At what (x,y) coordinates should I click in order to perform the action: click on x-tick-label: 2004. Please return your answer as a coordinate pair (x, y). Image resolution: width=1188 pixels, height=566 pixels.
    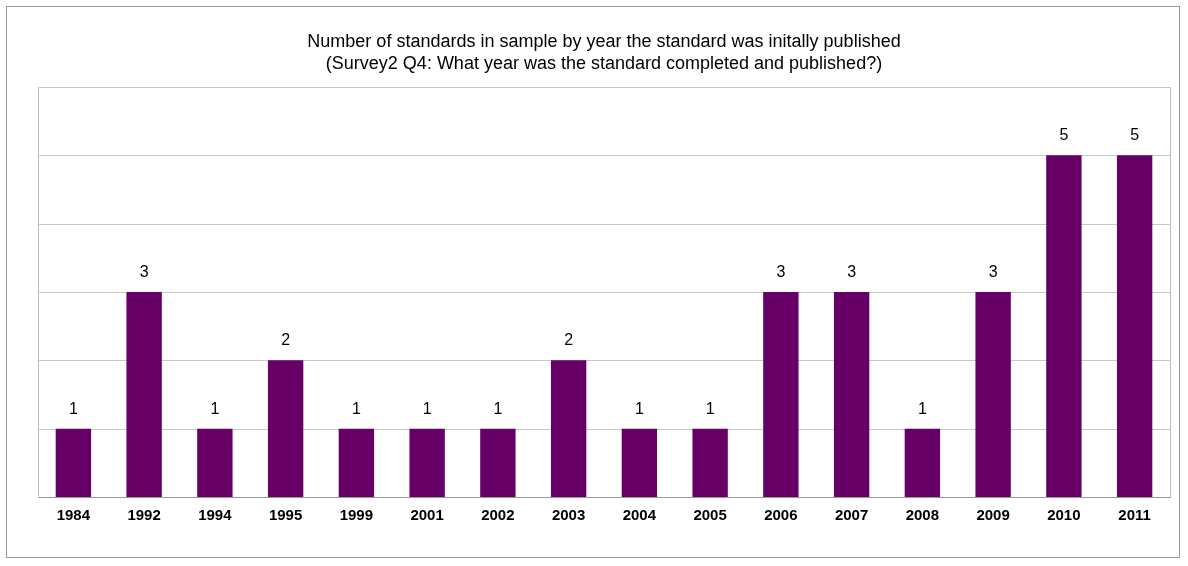
    Looking at the image, I should click on (639, 514).